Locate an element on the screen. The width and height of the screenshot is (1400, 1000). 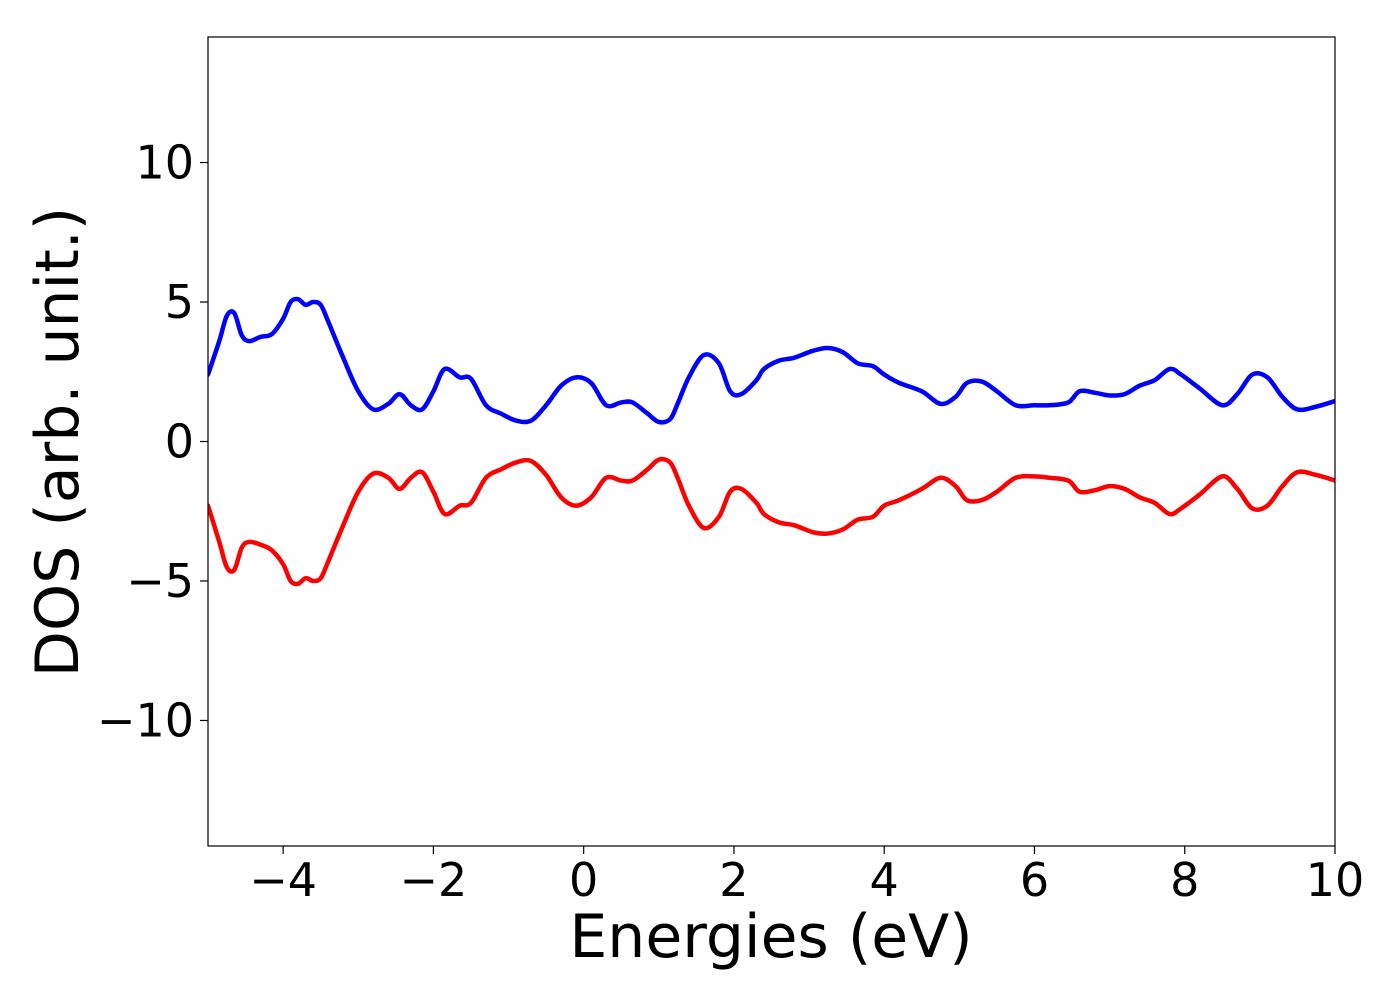
x-axis: −4 −2 0 2 4 6 8 10 is located at coordinates (806, 876).